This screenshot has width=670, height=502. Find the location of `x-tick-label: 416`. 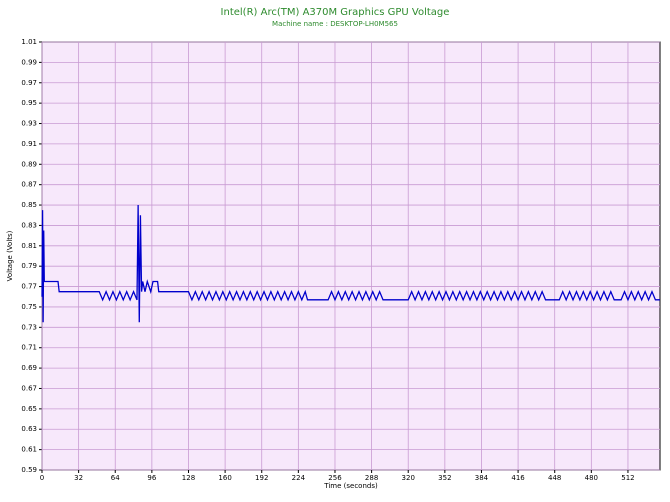

x-tick-label: 416 is located at coordinates (518, 478).